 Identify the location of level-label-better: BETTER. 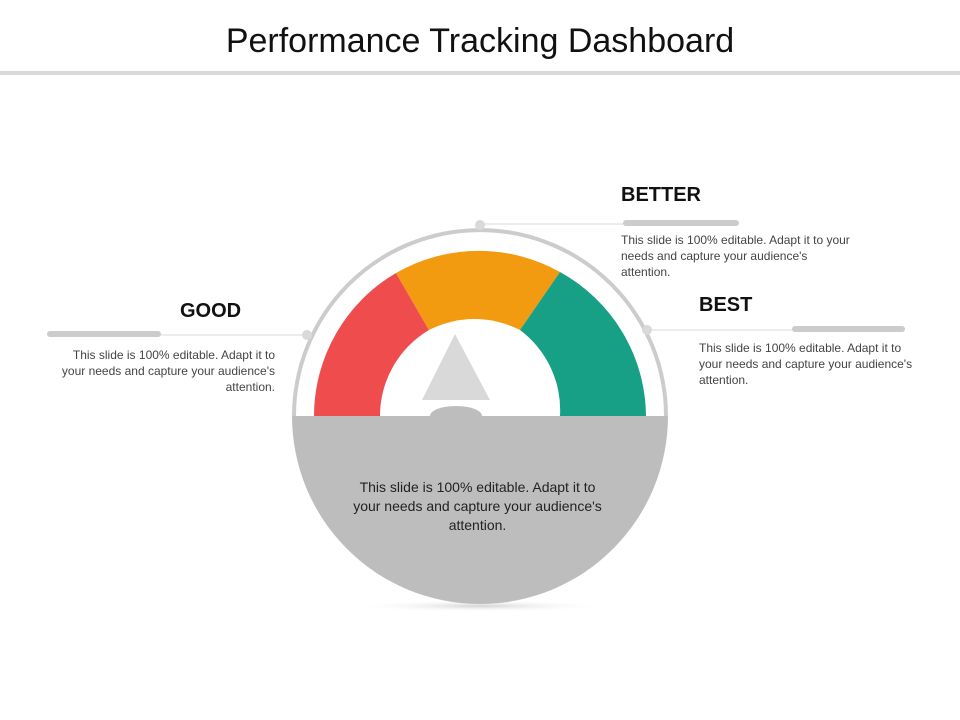
(661, 195).